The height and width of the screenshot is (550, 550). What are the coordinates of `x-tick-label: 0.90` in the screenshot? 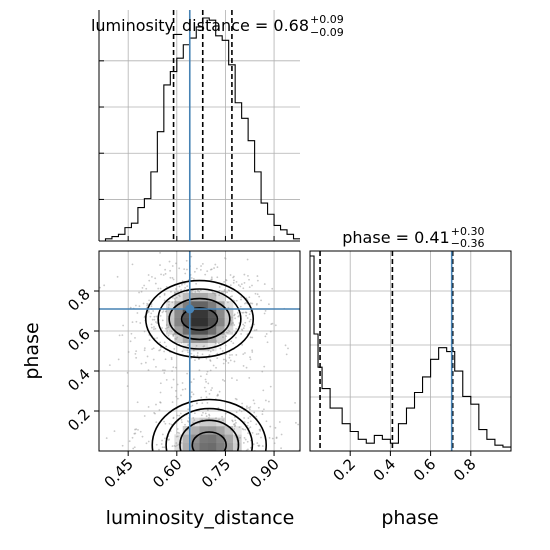 It's located at (265, 473).